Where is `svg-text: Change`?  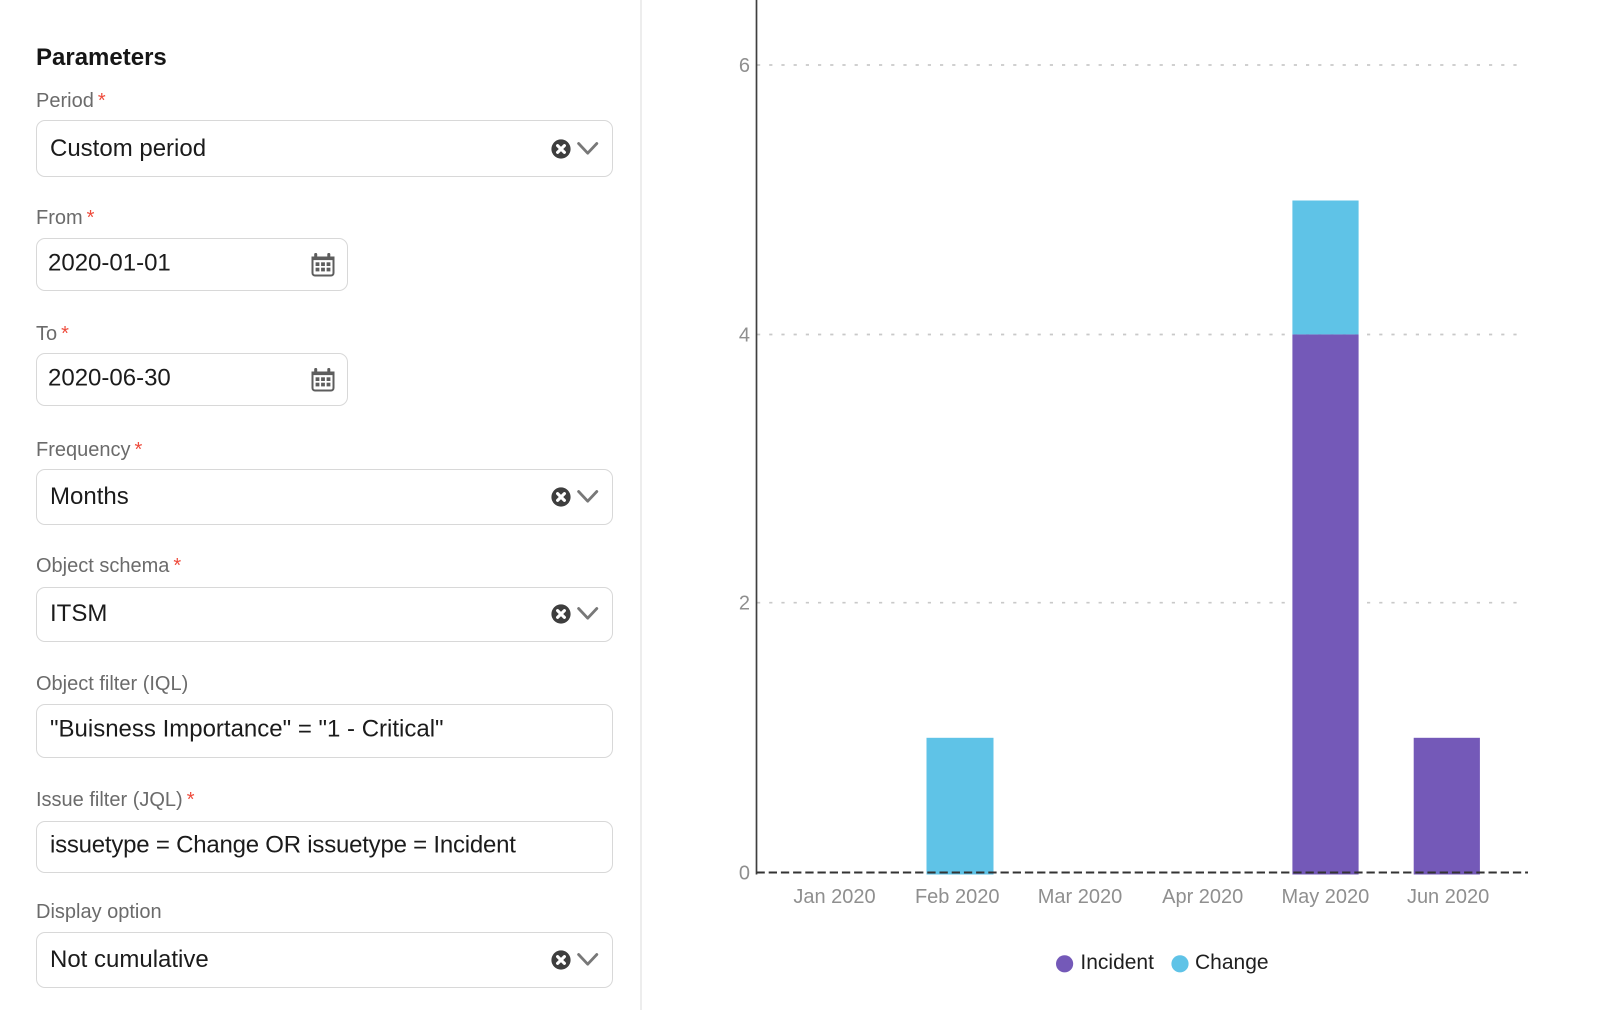
svg-text: Change is located at coordinates (1232, 962).